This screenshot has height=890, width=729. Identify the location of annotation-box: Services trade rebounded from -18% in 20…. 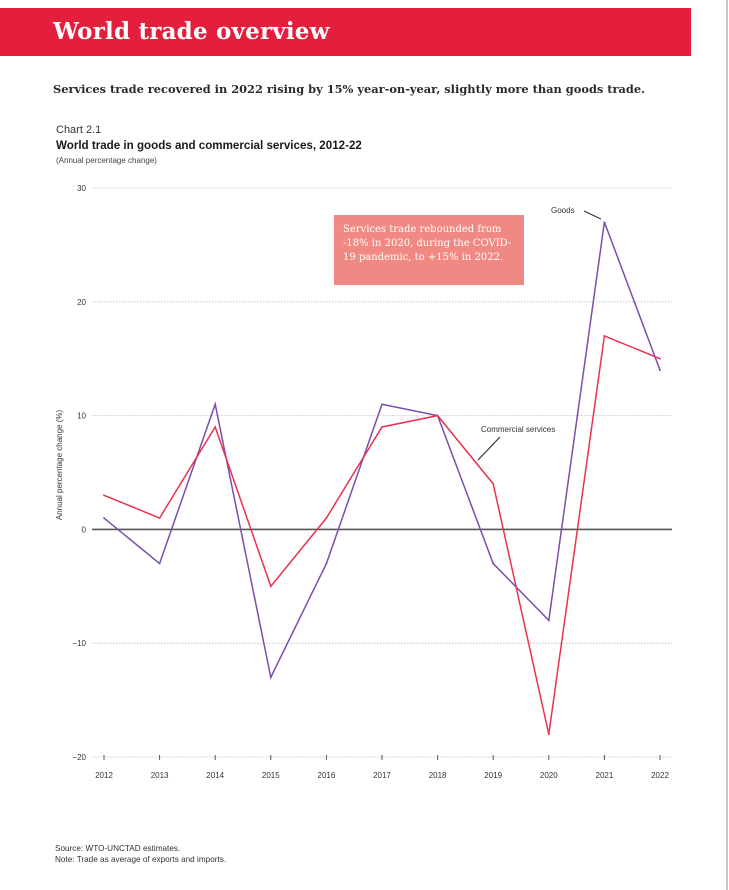
(429, 250).